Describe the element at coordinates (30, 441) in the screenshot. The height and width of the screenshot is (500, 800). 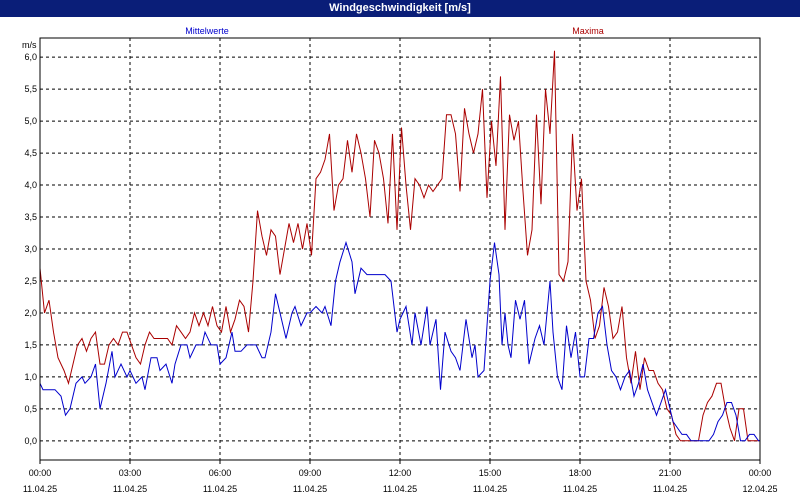
I see `y-tick-label: 0,0` at that location.